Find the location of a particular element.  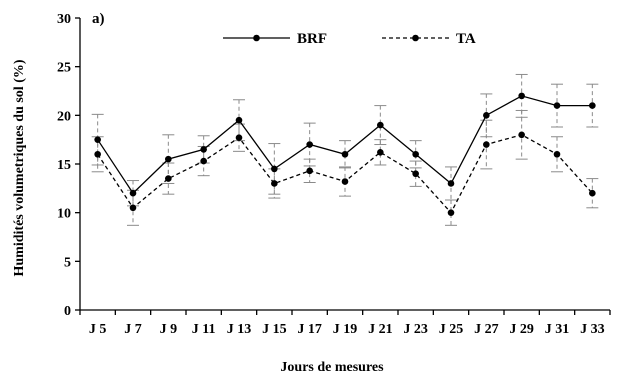

legend-marker-brf is located at coordinates (256, 38).